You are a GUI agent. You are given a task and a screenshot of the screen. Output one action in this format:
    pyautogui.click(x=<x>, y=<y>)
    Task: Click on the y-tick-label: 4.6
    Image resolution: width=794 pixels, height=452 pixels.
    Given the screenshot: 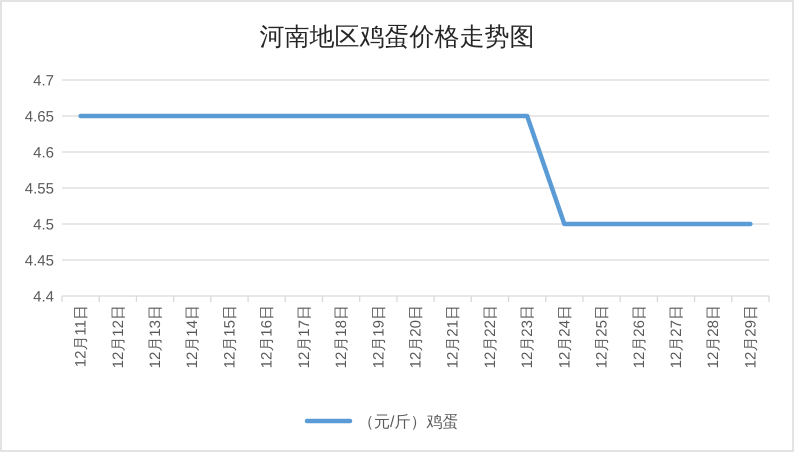 What is the action you would take?
    pyautogui.click(x=43, y=153)
    